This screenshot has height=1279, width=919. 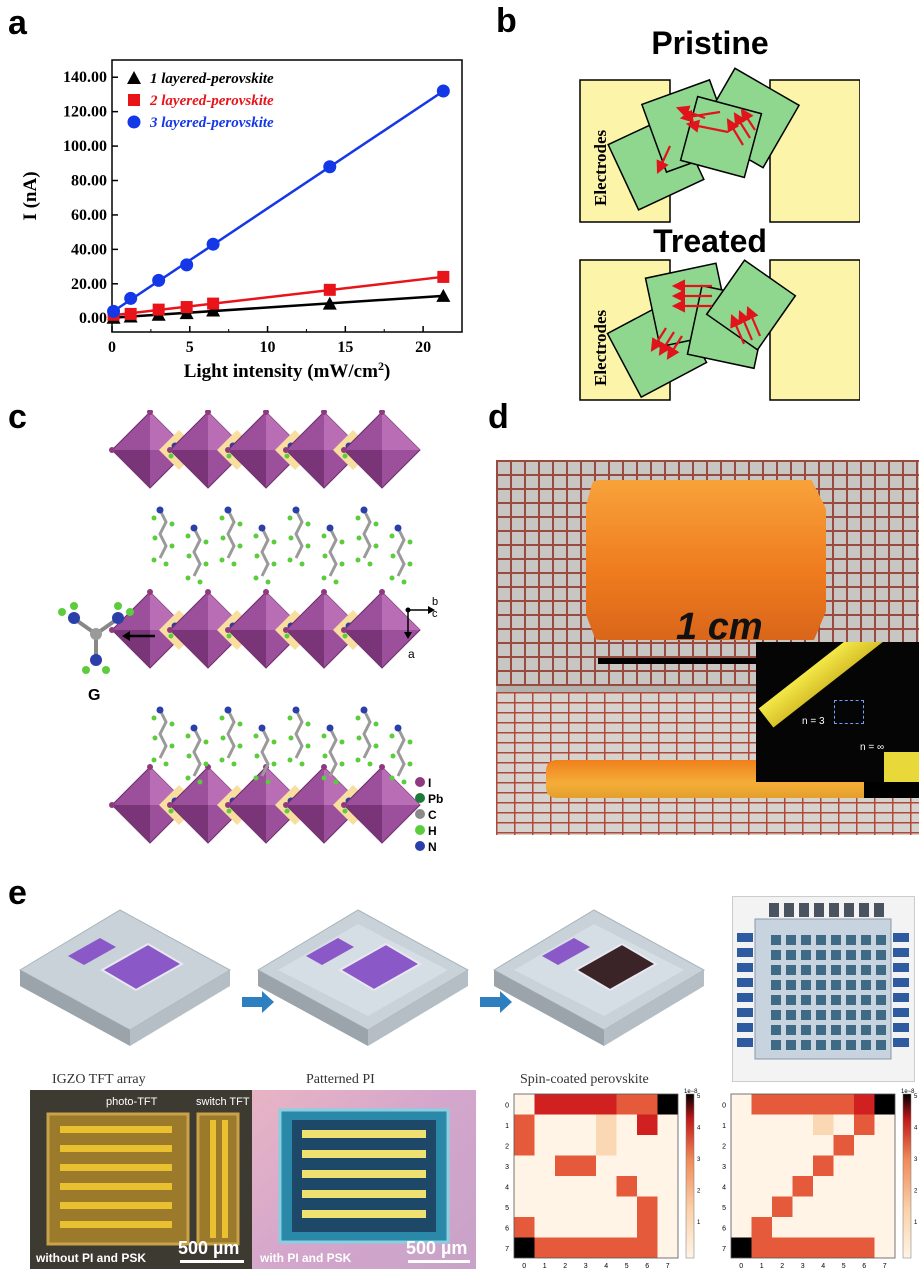 I want to click on panel-label-e: e, so click(x=17, y=893).